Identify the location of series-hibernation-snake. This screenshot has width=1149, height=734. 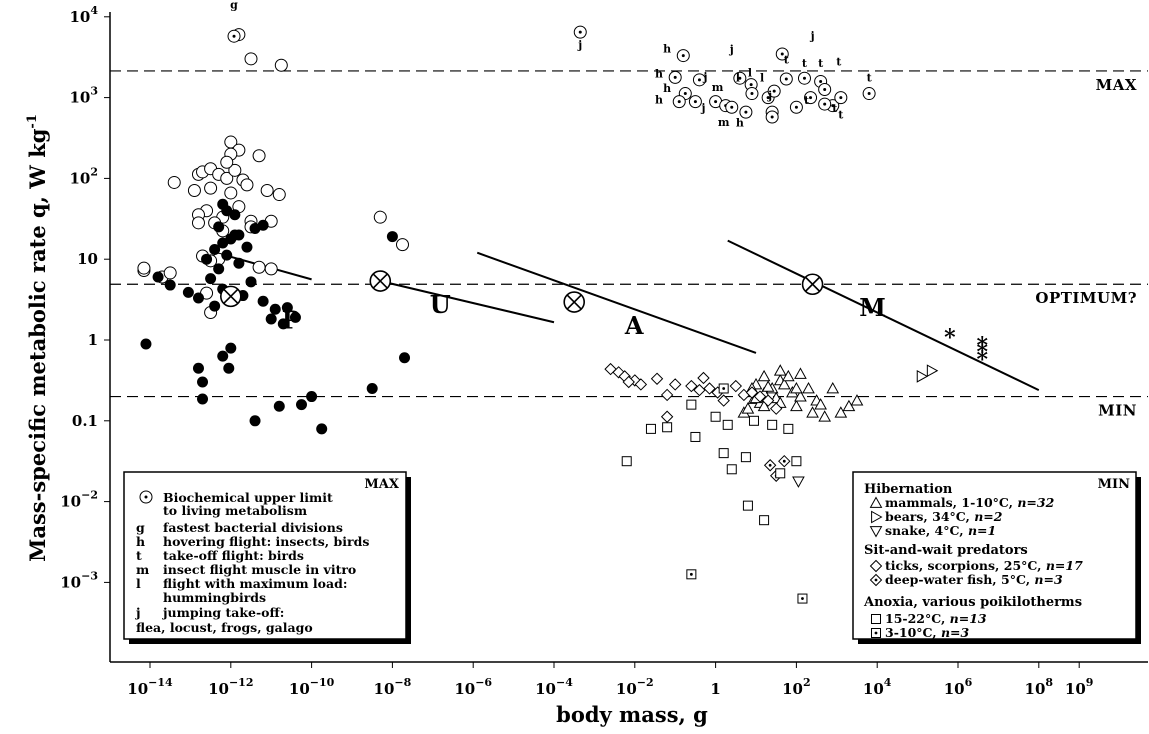
(798, 482).